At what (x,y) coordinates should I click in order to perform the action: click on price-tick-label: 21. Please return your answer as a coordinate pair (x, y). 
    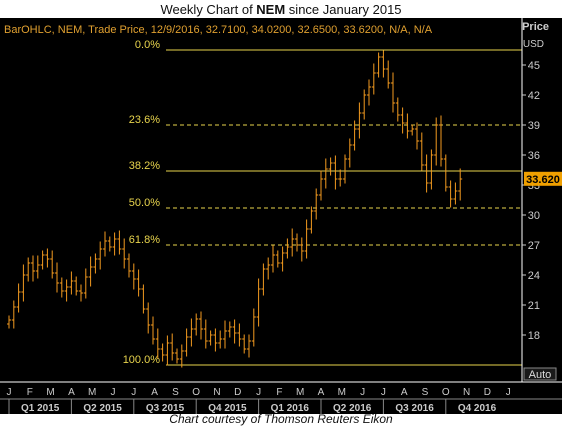
    Looking at the image, I should click on (534, 306).